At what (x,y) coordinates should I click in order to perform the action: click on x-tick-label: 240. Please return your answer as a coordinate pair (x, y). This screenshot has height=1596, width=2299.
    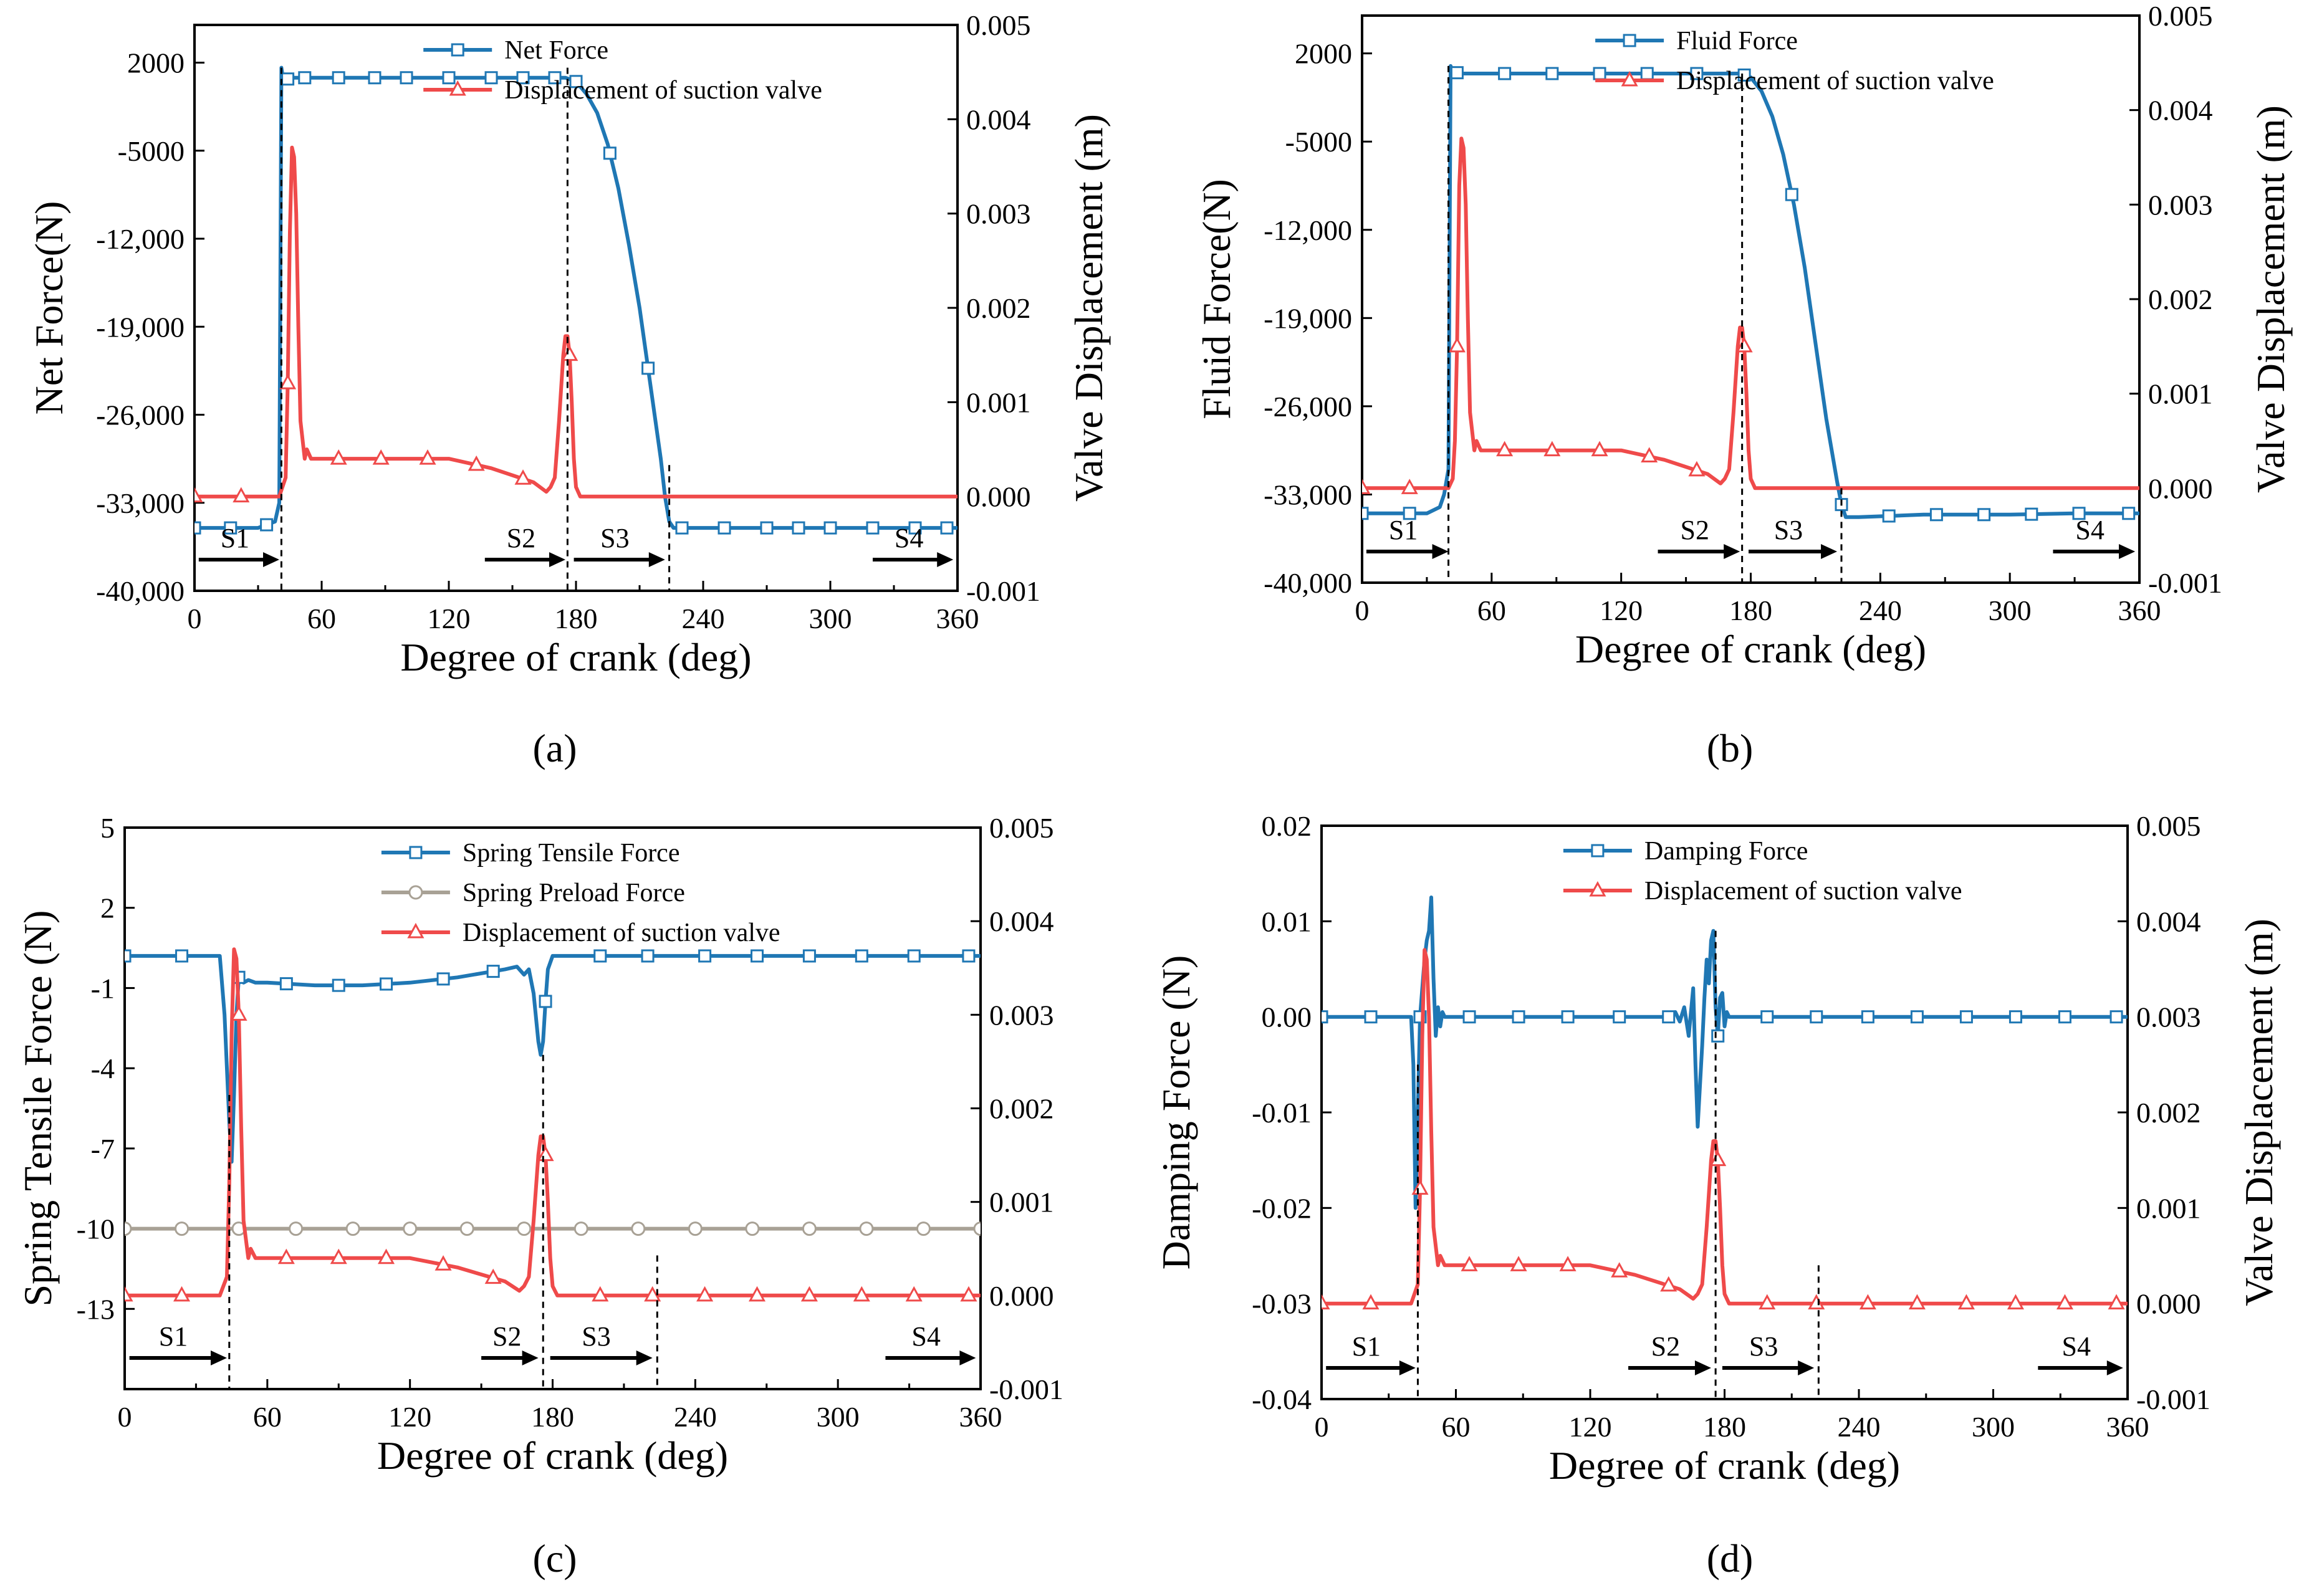
    Looking at the image, I should click on (1859, 1427).